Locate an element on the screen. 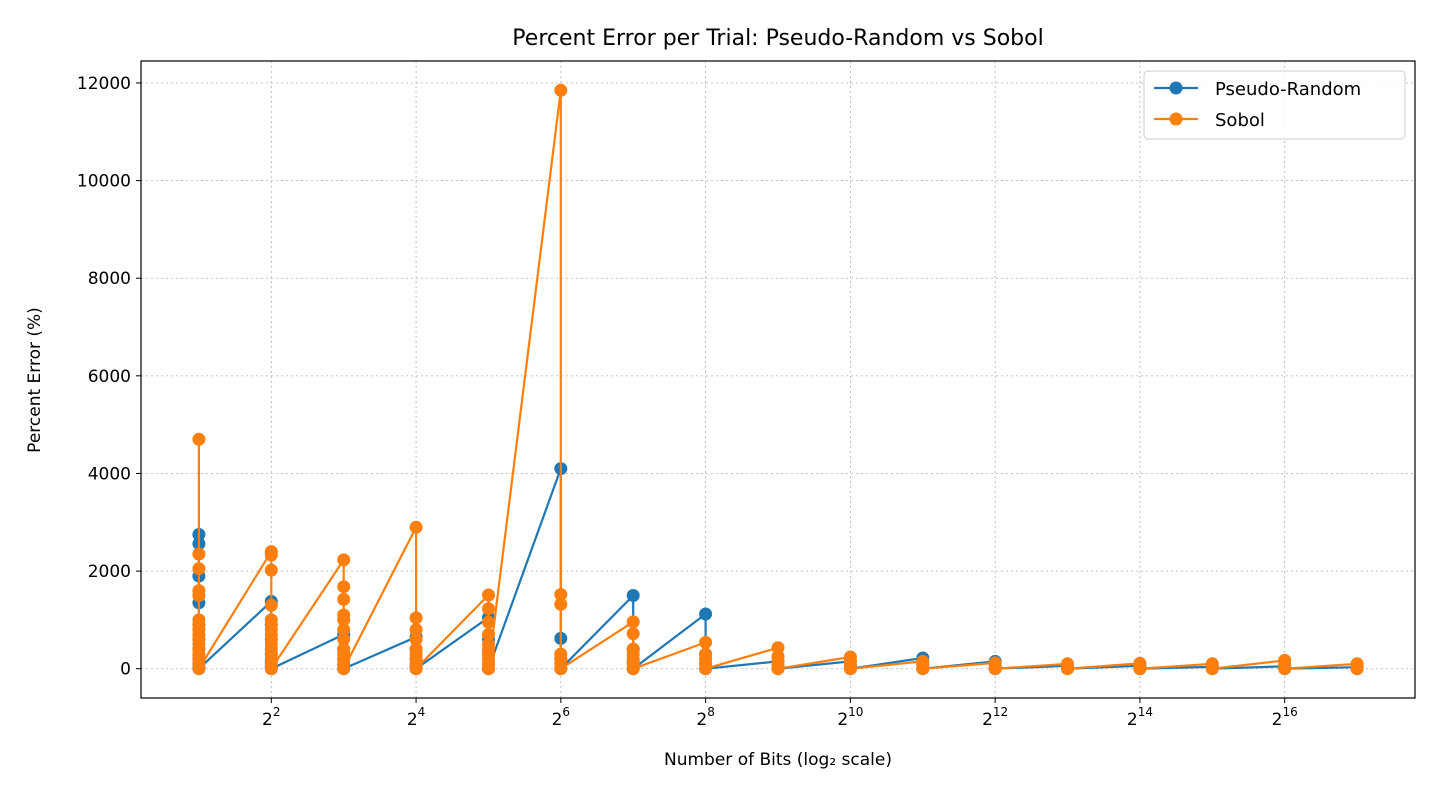 The width and height of the screenshot is (1440, 800). x-axis-label: Number of Bits (log₂ scale) is located at coordinates (778, 760).